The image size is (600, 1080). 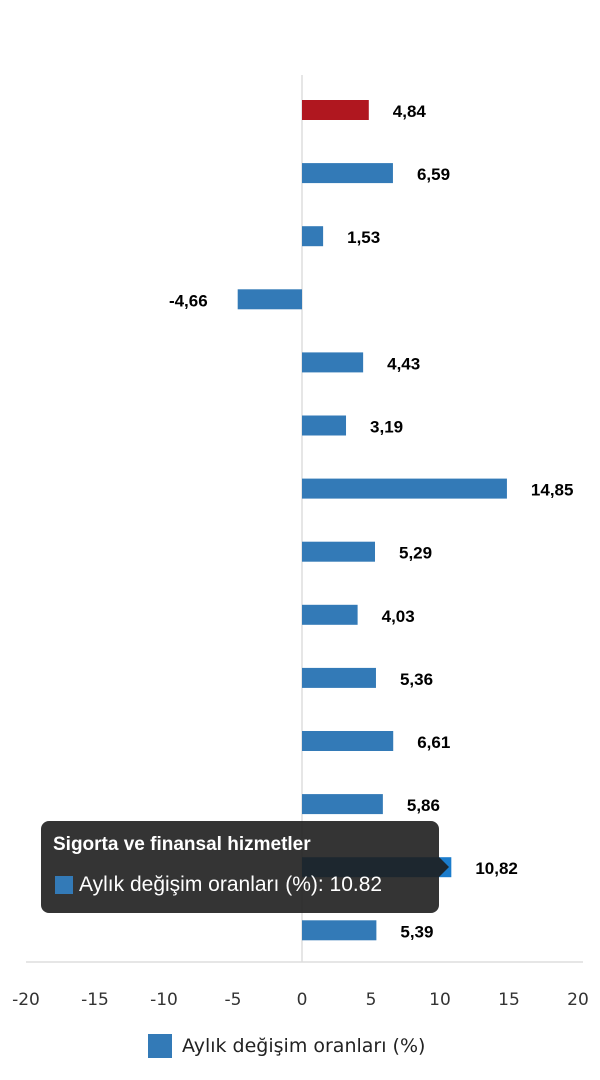 What do you see at coordinates (160, 1046) in the screenshot?
I see `legend-swatch` at bounding box center [160, 1046].